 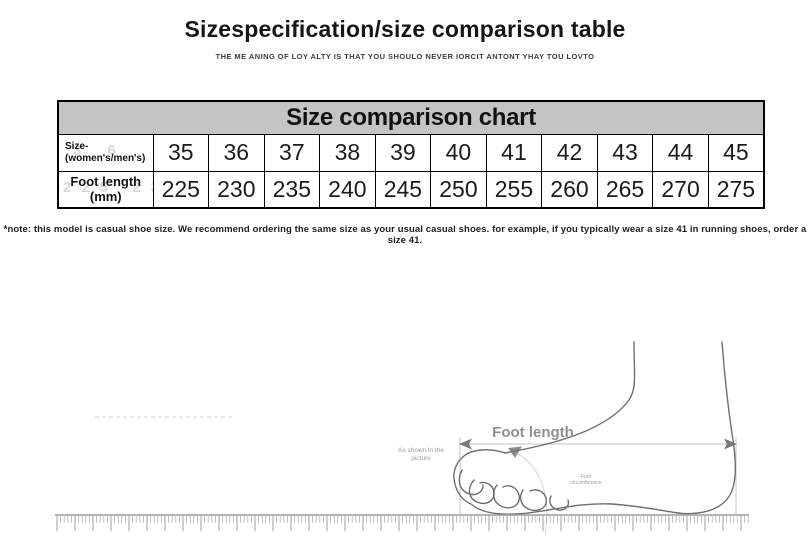 I want to click on arrow-right-icon, so click(x=730, y=444).